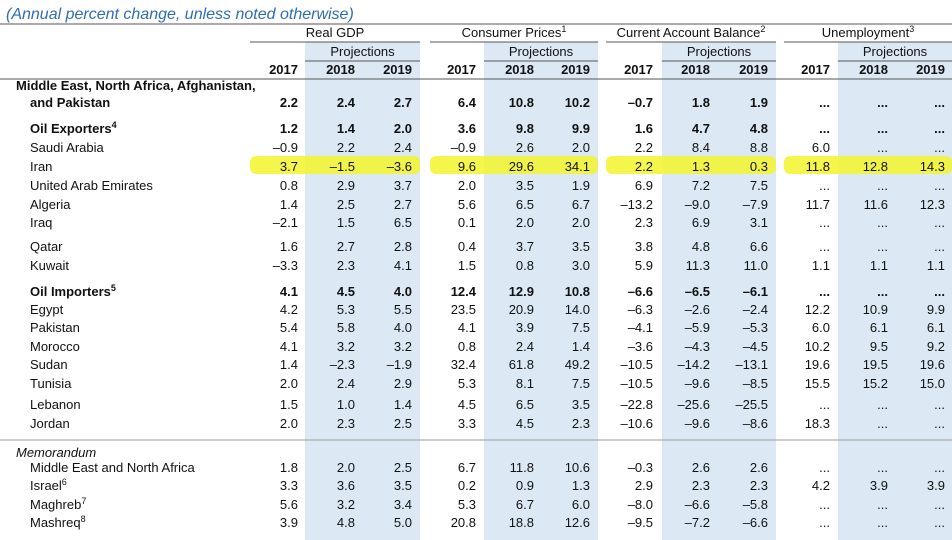 The height and width of the screenshot is (540, 952). I want to click on cell-value: 4.5, so click(346, 291).